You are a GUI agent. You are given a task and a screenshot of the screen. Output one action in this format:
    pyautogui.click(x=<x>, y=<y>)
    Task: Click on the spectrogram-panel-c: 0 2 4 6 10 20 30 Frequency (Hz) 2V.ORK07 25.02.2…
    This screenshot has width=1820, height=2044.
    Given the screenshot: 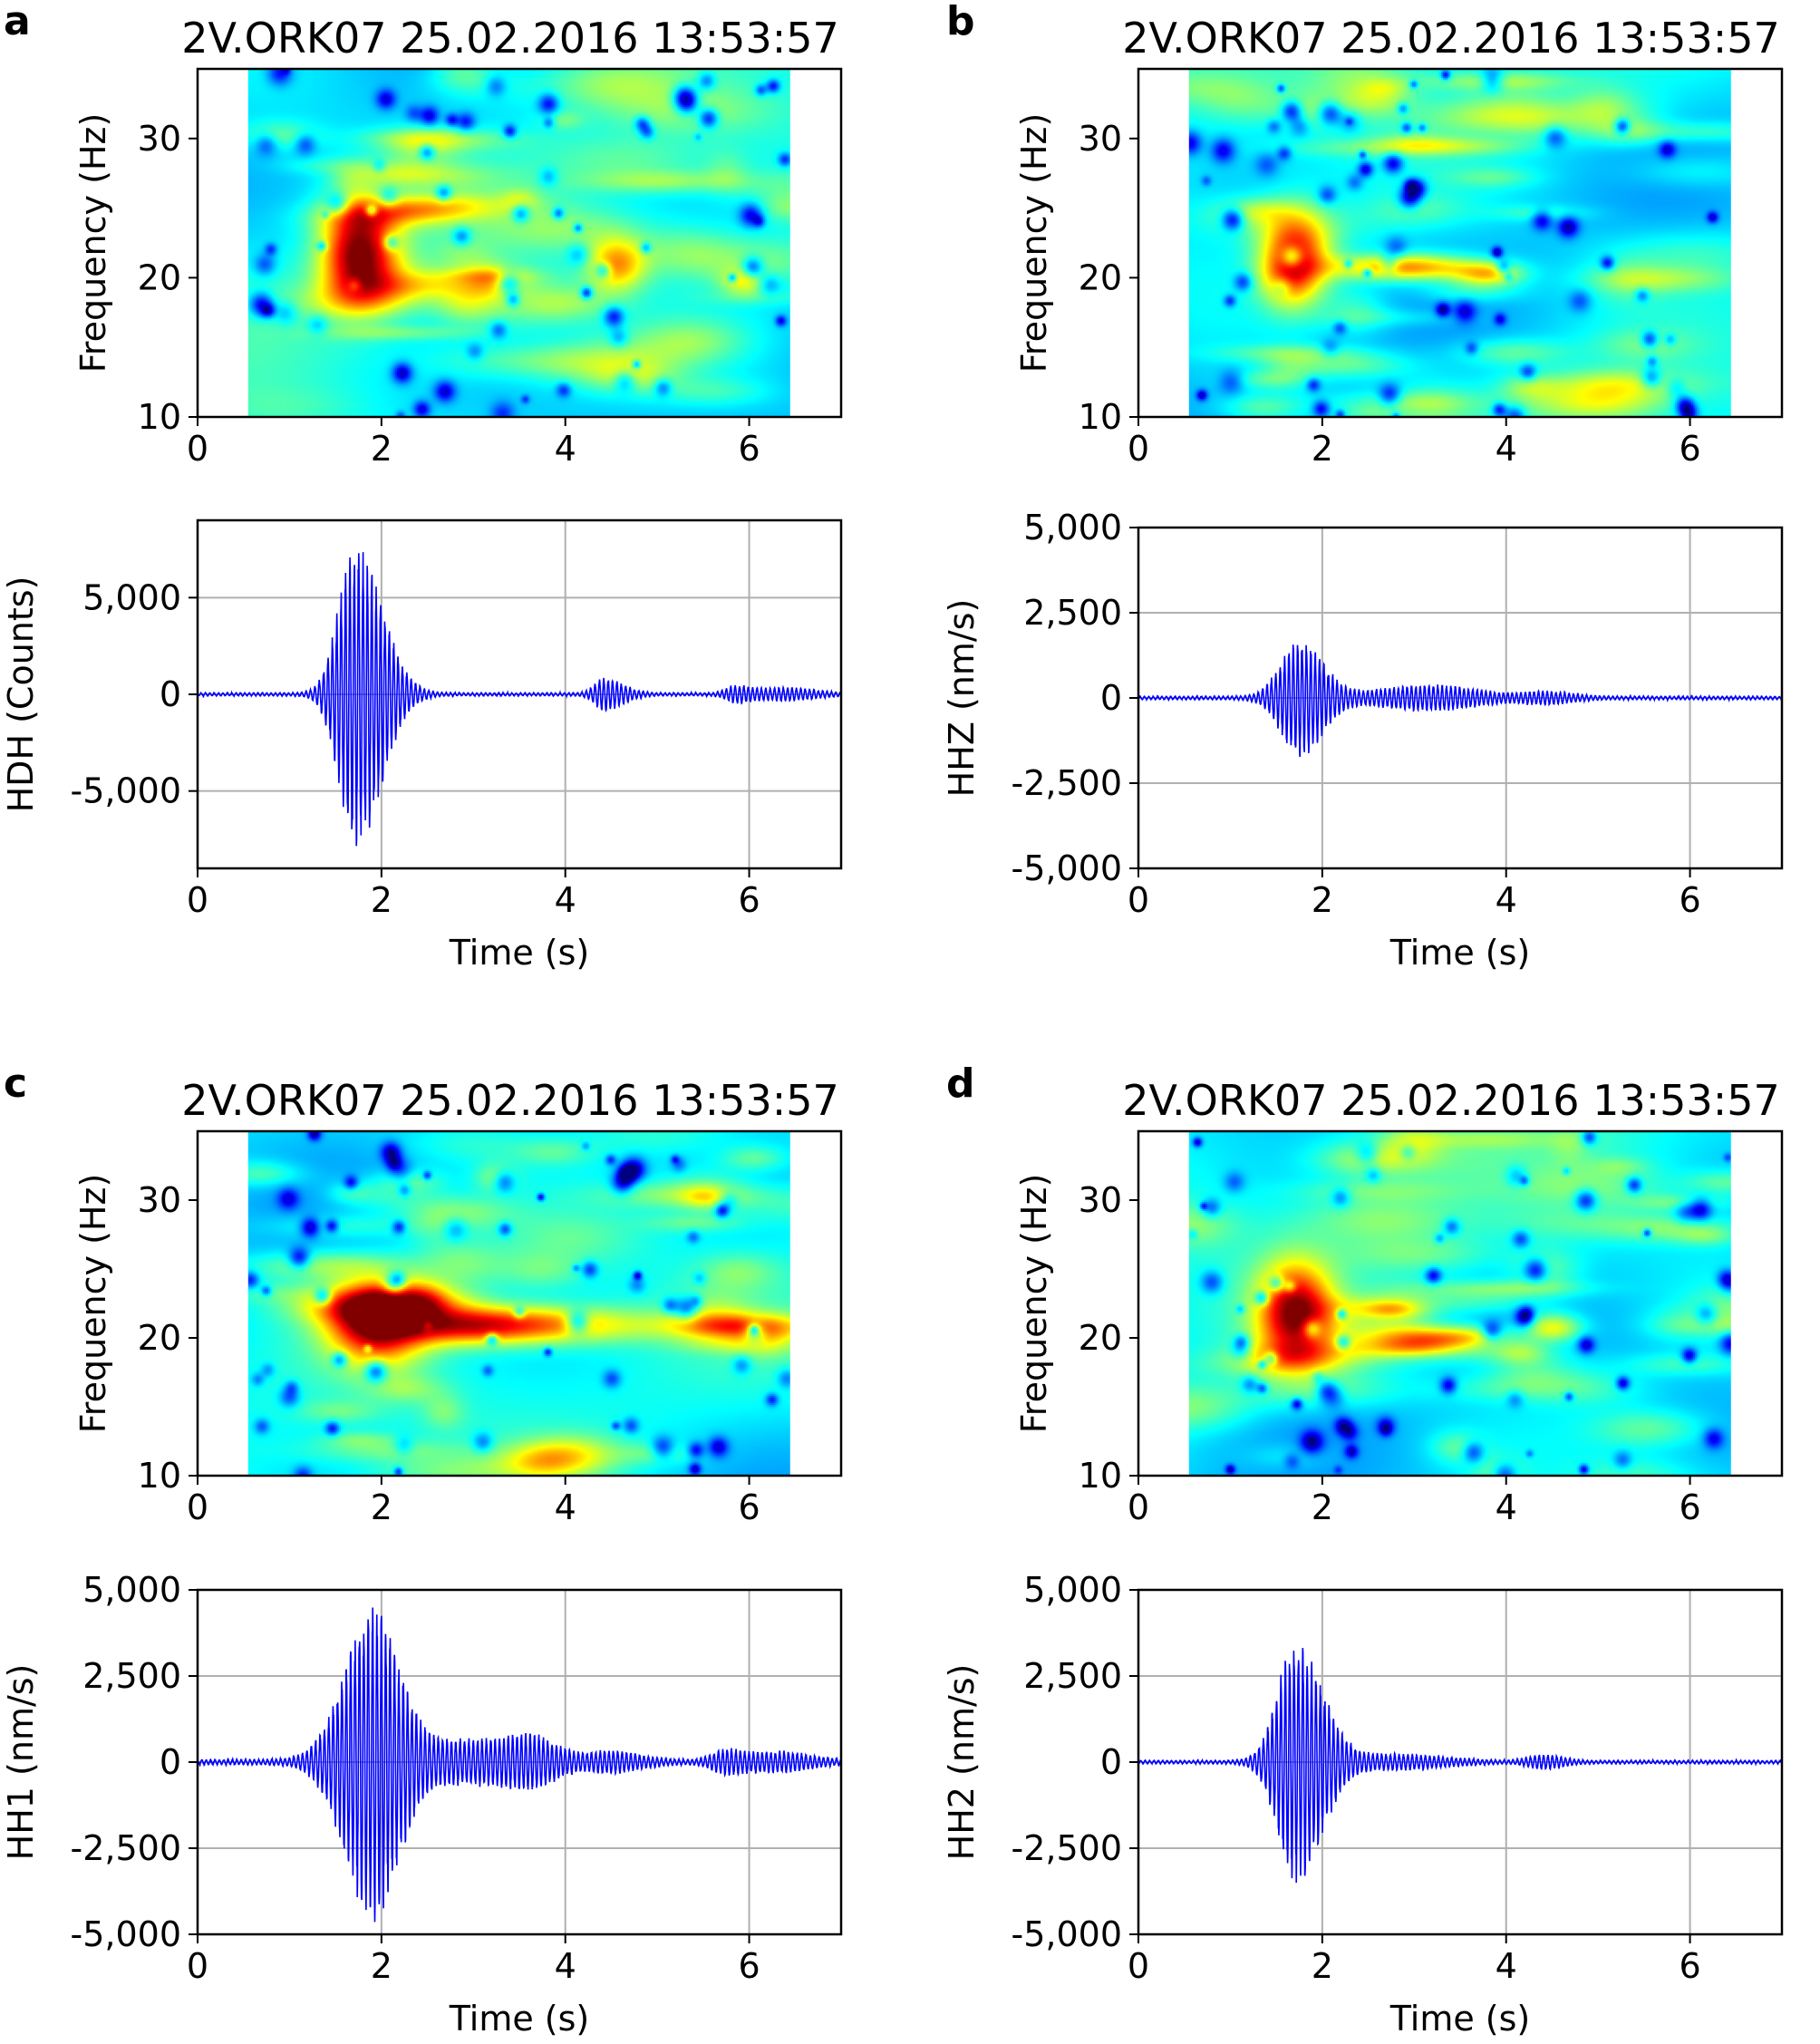 What is the action you would take?
    pyautogui.click(x=458, y=1301)
    